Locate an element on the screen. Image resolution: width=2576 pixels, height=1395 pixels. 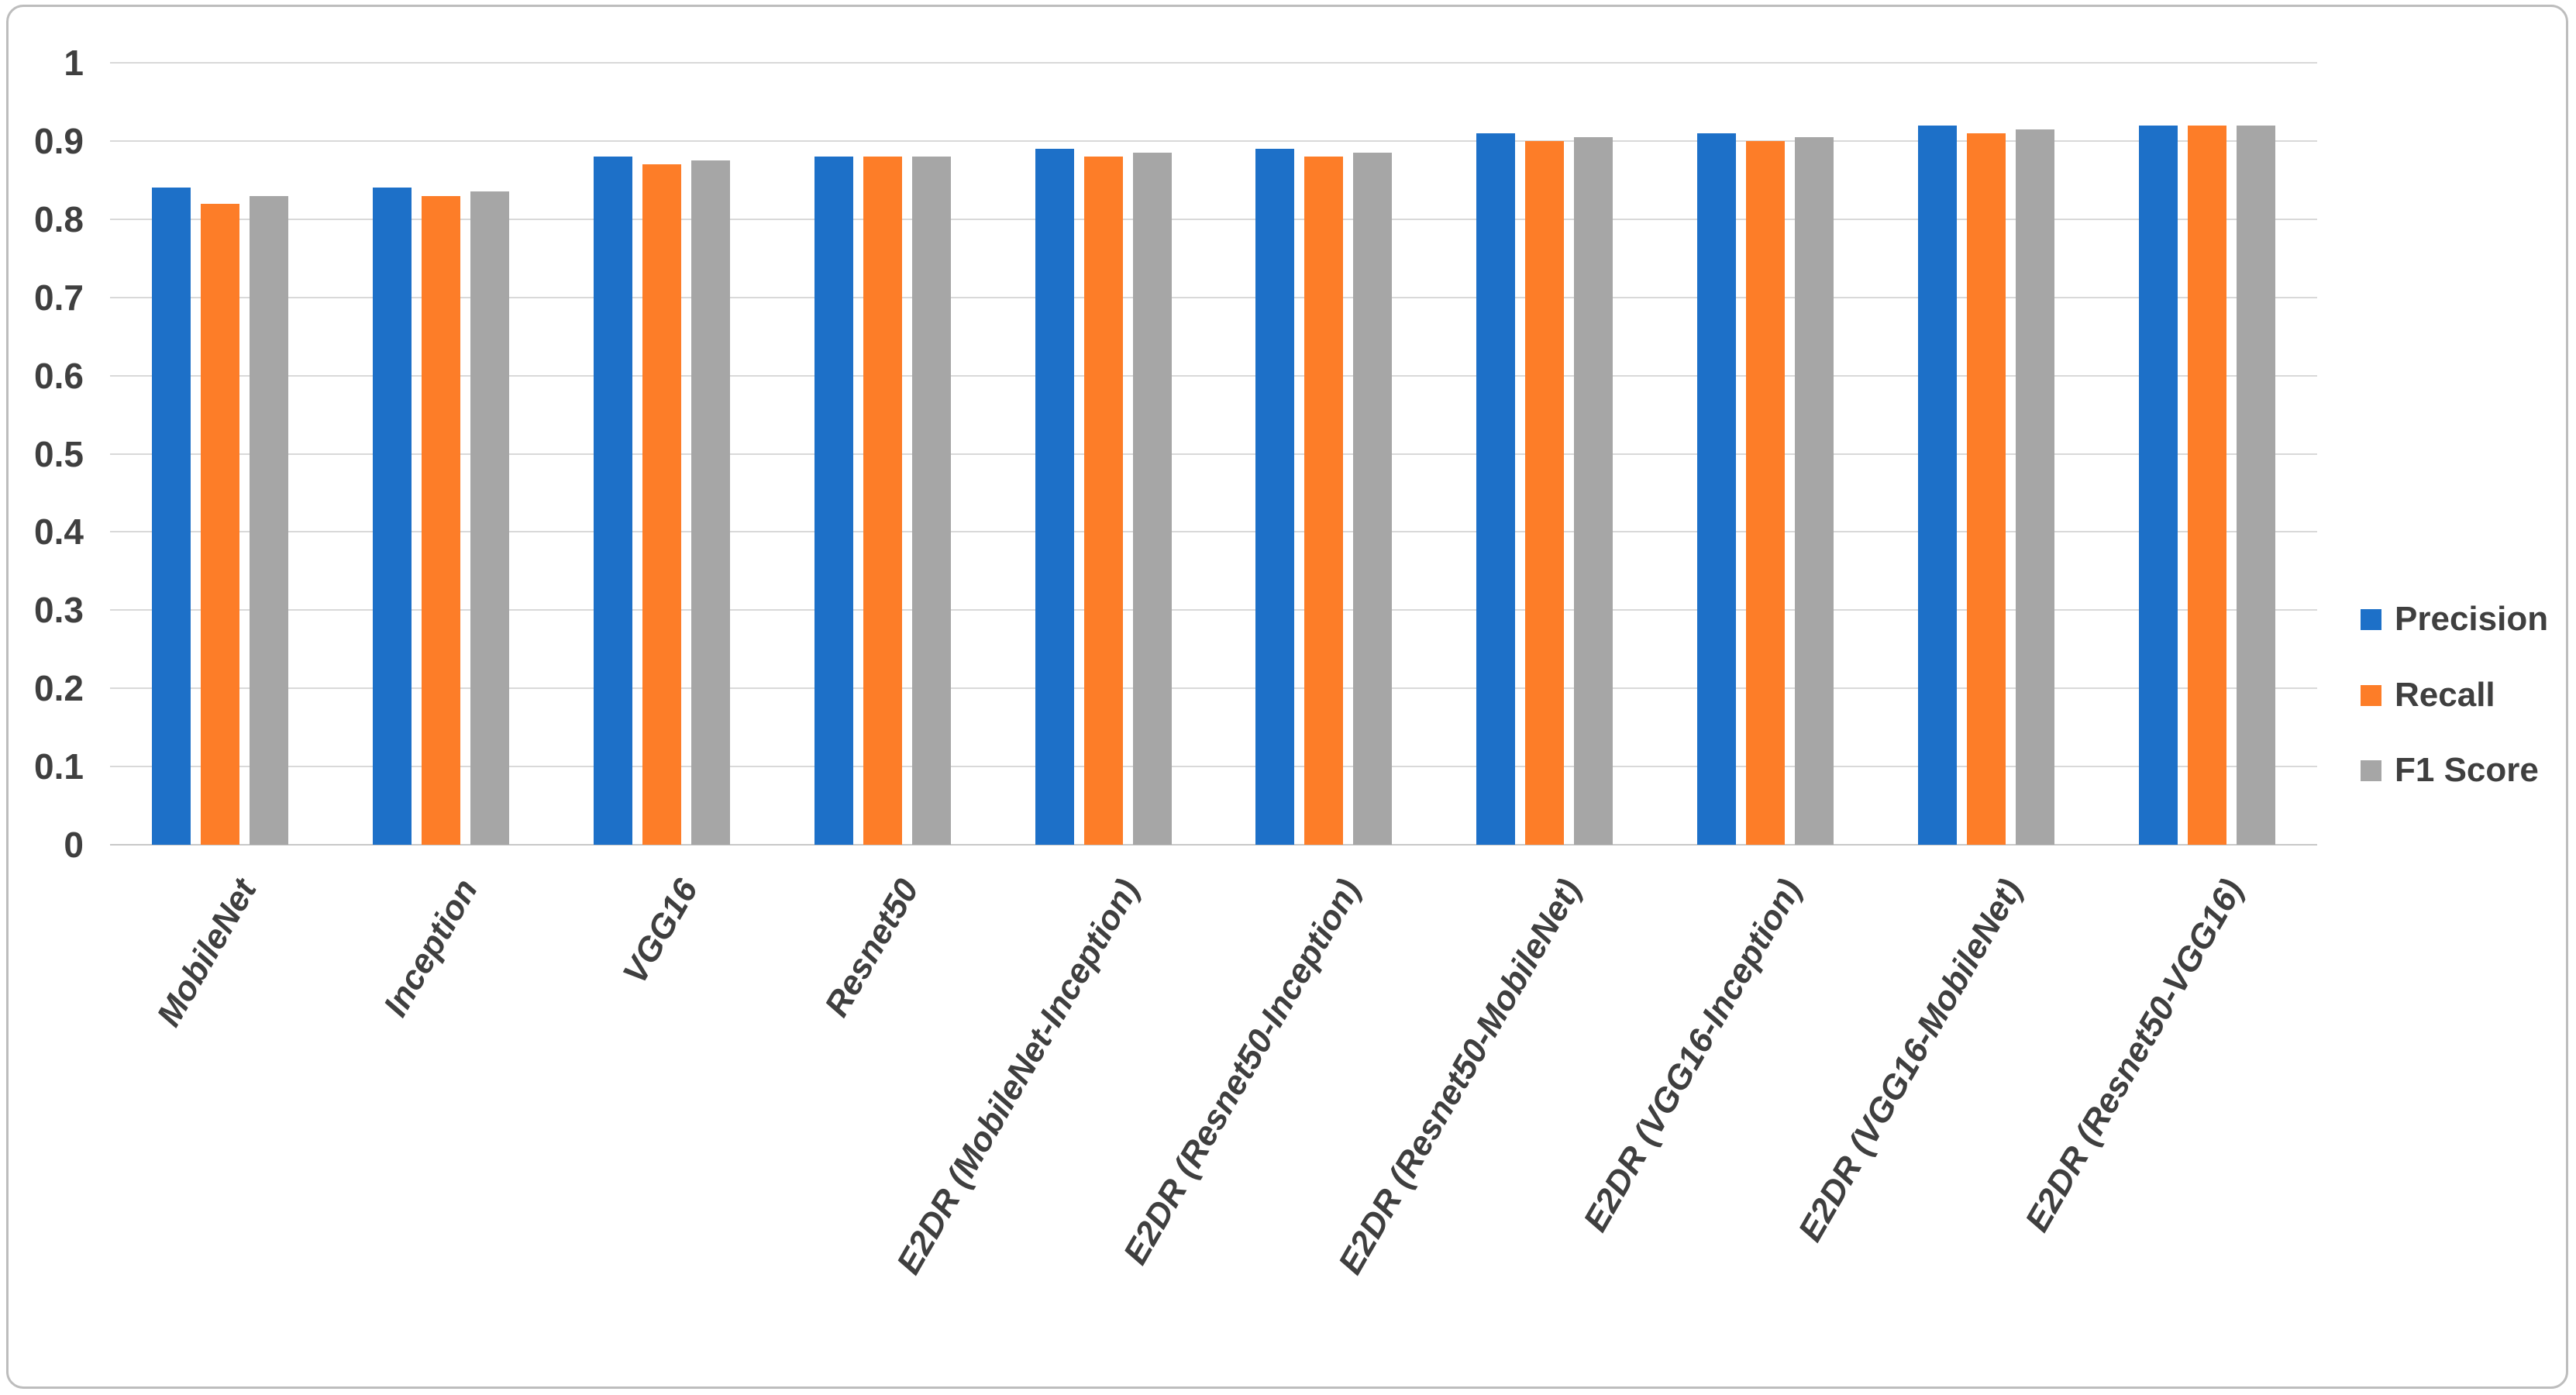
x-axis-category-label: VGG16 is located at coordinates (660, 932).